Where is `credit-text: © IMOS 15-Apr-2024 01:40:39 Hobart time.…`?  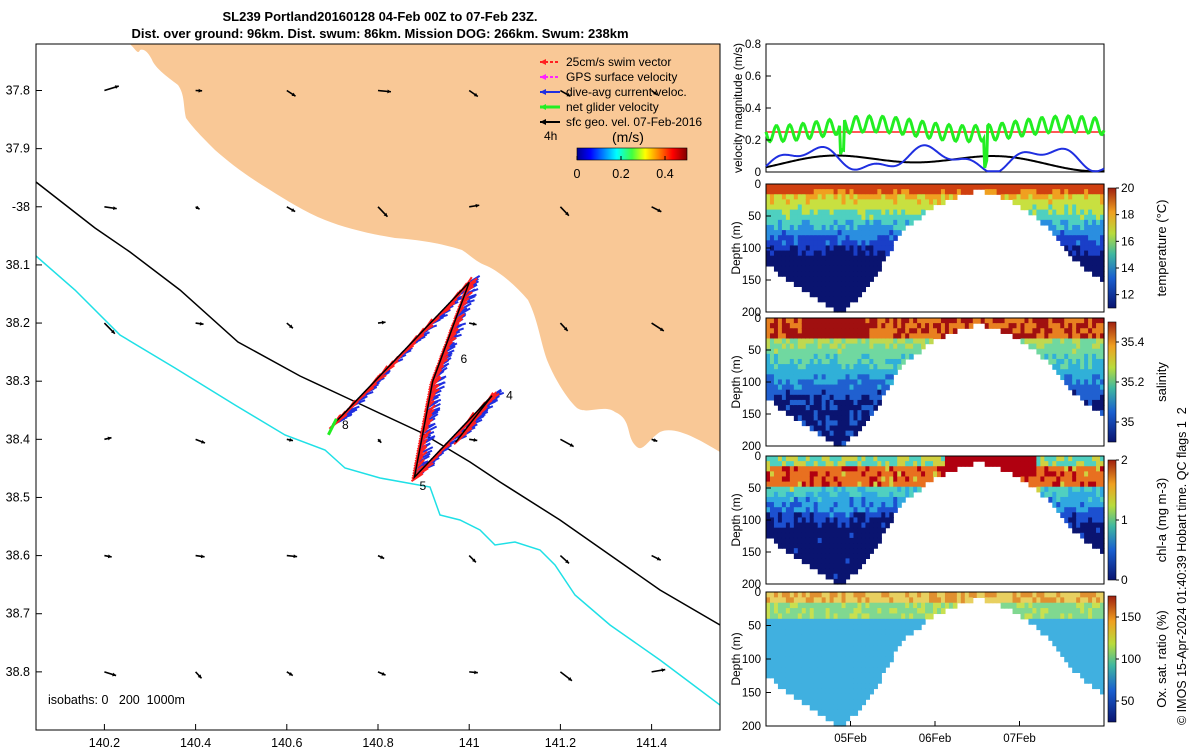 credit-text: © IMOS 15-Apr-2024 01:40:39 Hobart time.… is located at coordinates (1182, 566).